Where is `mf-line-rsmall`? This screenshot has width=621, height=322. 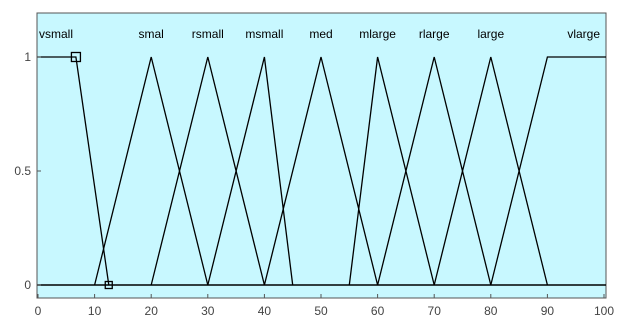 mf-line-rsmall is located at coordinates (208, 171).